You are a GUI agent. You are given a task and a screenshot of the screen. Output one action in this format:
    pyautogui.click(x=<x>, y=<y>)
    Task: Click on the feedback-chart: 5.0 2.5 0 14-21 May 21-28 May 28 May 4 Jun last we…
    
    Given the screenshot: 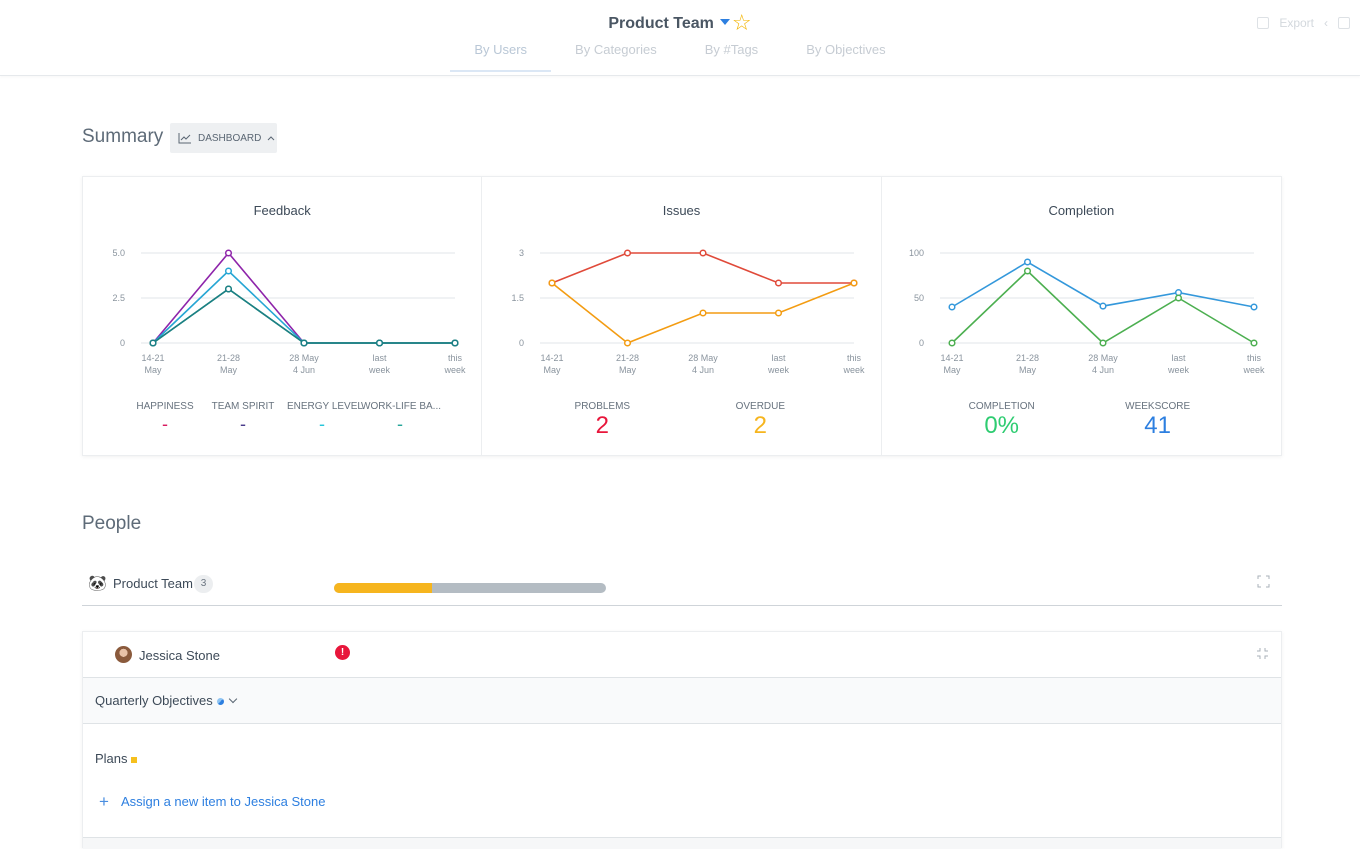 What is the action you would take?
    pyautogui.click(x=289, y=311)
    